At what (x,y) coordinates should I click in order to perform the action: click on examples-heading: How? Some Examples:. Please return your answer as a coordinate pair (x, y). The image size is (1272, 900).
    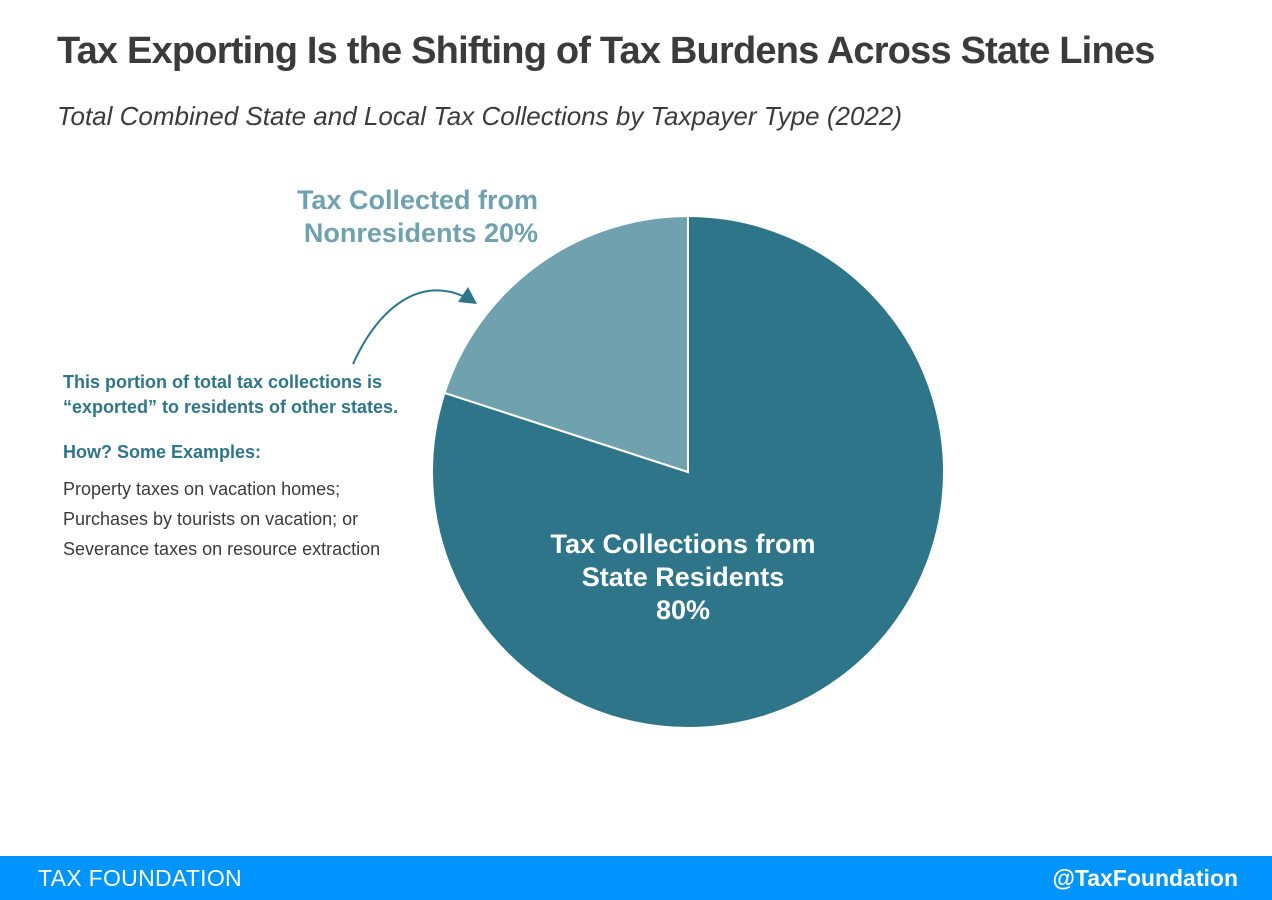
    Looking at the image, I should click on (162, 452).